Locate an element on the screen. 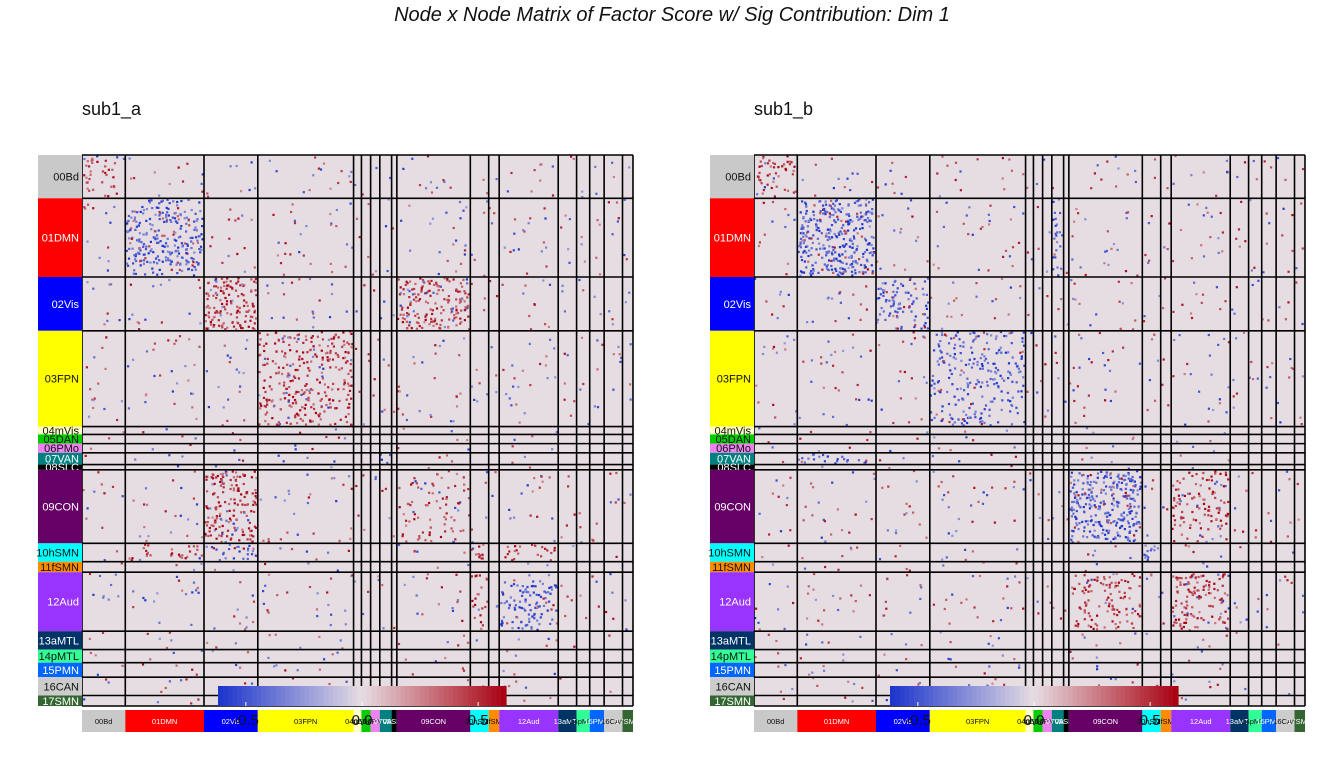 The width and height of the screenshot is (1344, 768). row-label: 14pMTL is located at coordinates (731, 657).